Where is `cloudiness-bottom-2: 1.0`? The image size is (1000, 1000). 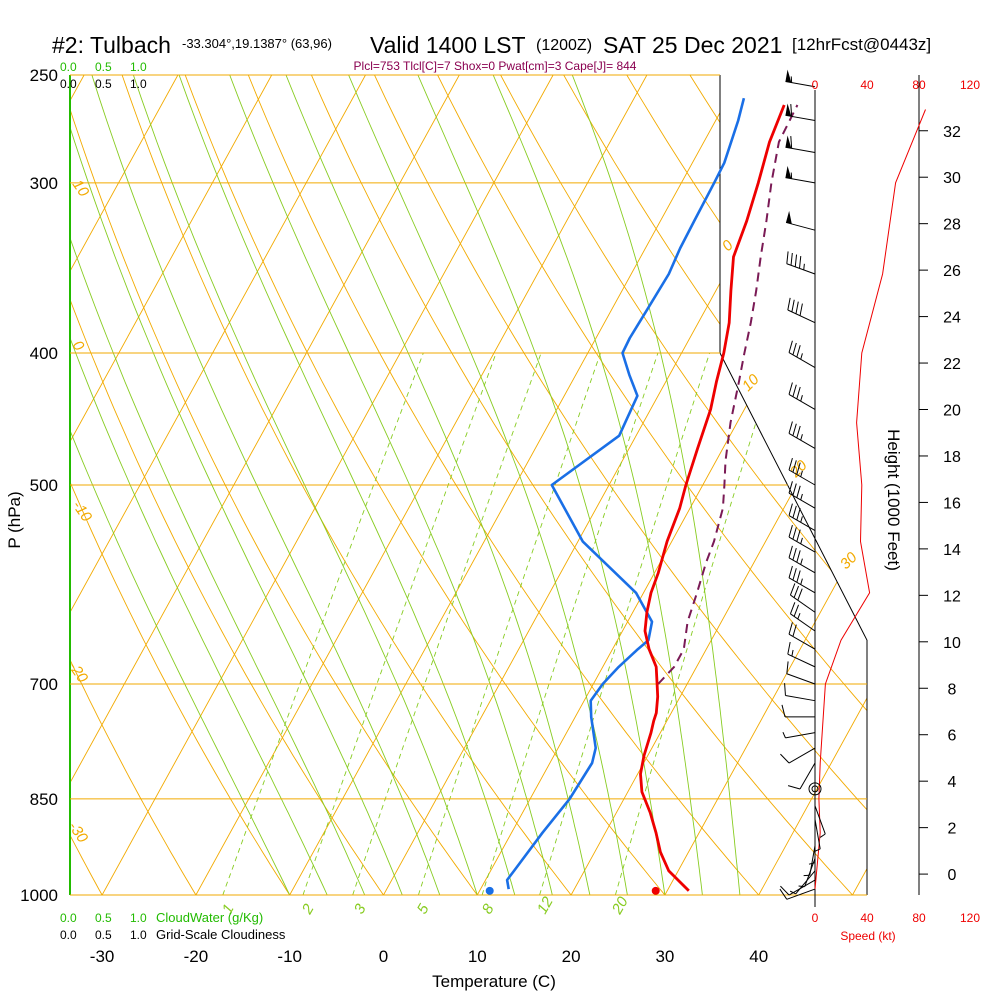 cloudiness-bottom-2: 1.0 is located at coordinates (138, 935).